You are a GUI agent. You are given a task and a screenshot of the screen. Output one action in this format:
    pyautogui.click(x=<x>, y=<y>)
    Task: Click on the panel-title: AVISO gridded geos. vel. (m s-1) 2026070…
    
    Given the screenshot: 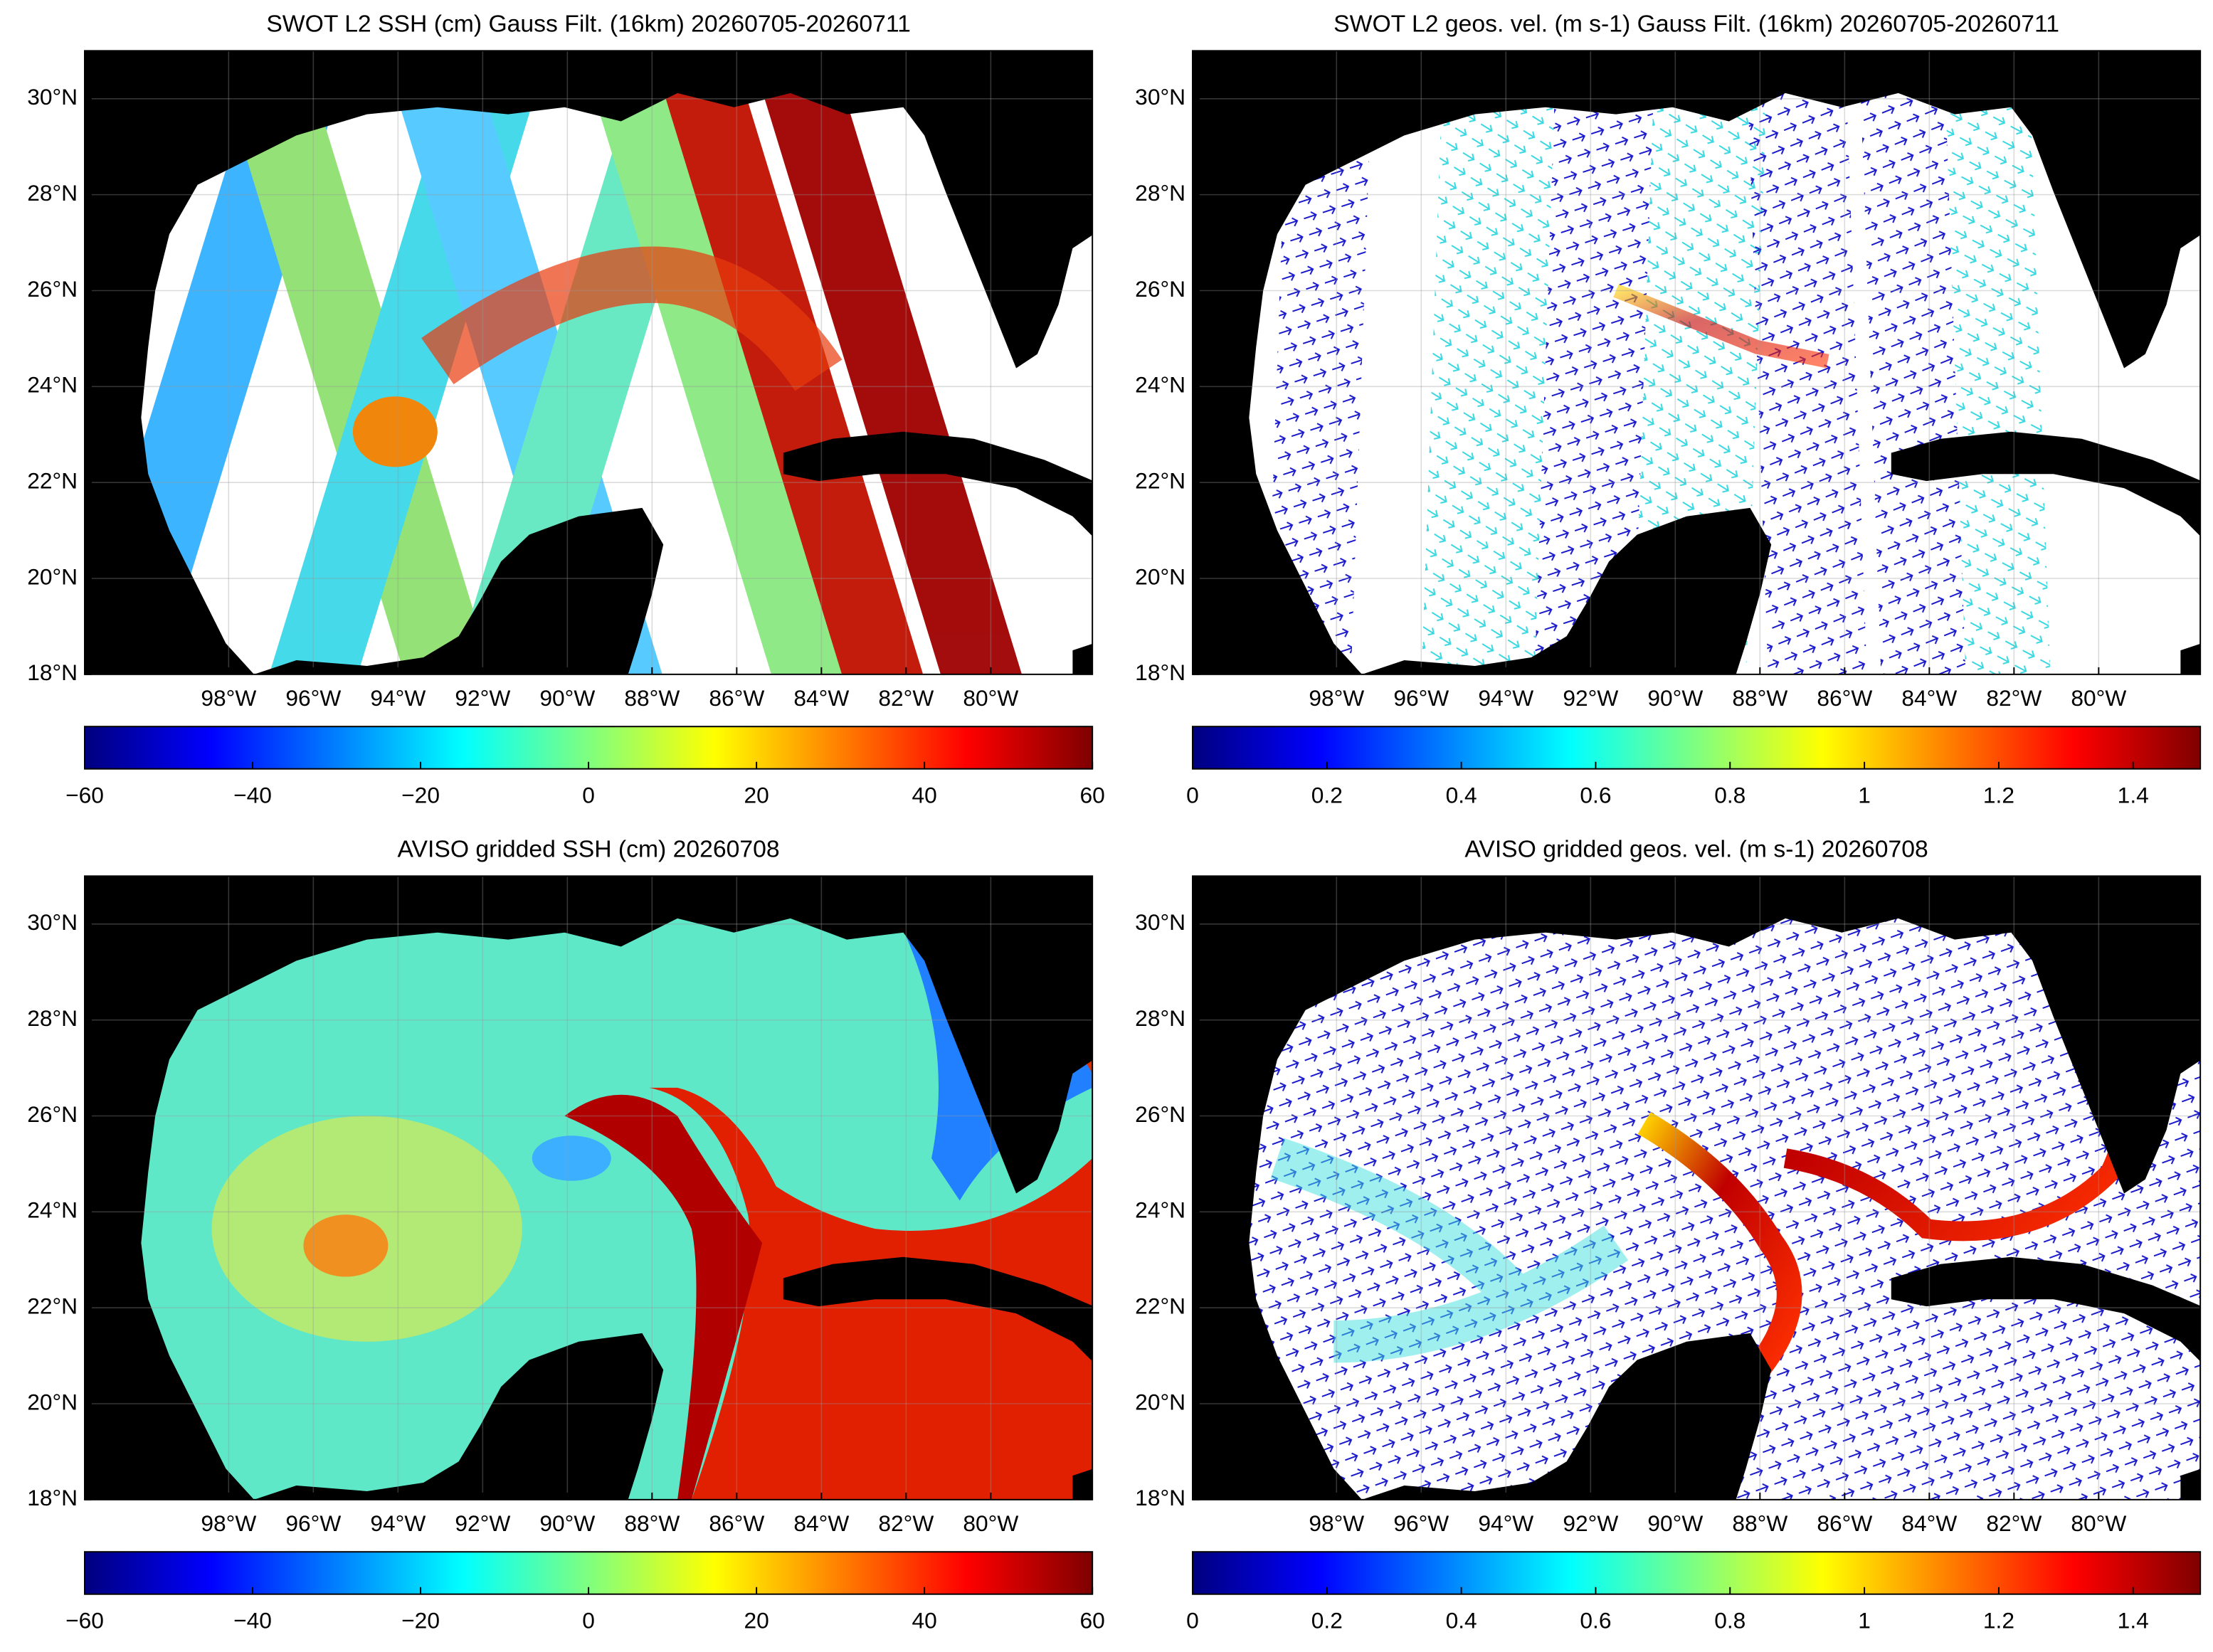 What is the action you would take?
    pyautogui.click(x=1696, y=849)
    